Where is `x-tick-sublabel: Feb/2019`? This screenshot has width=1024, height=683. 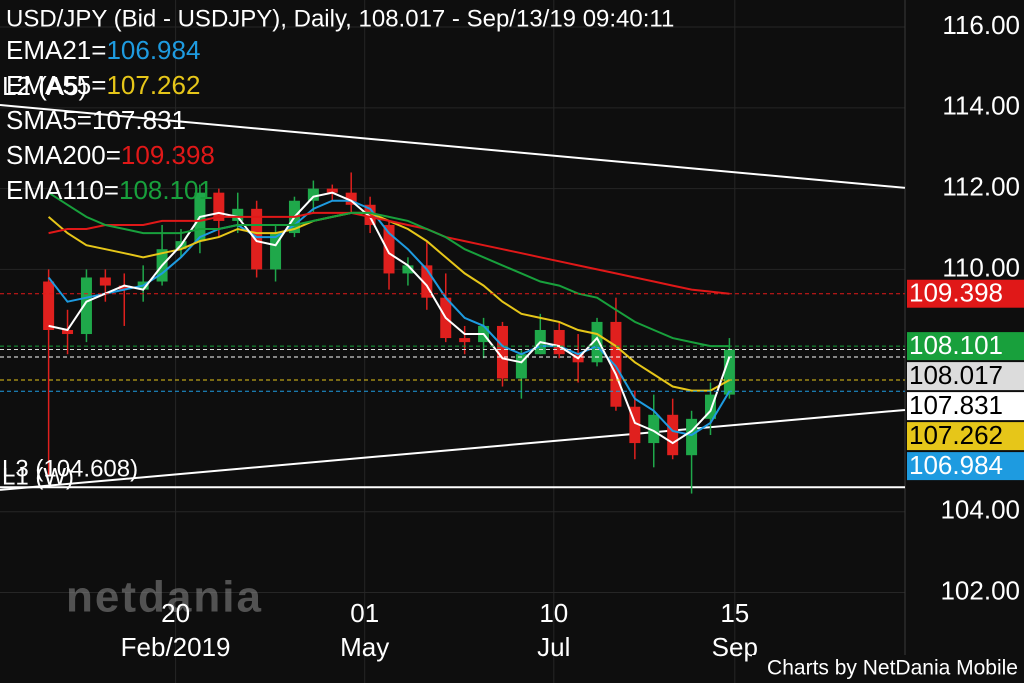
x-tick-sublabel: Feb/2019 is located at coordinates (176, 647).